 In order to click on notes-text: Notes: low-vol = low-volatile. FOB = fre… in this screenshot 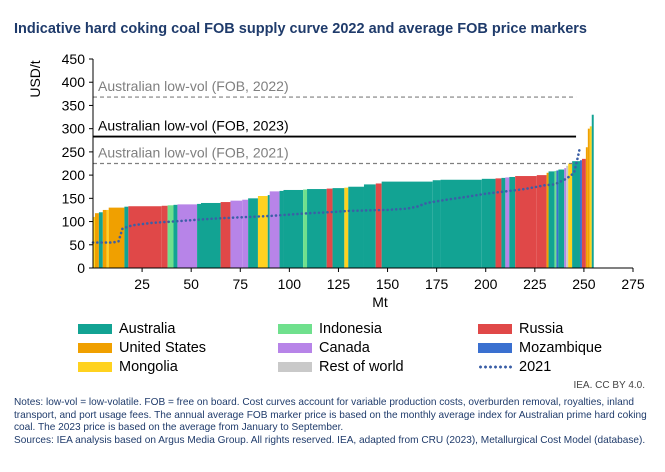, I will do `click(330, 415)`.